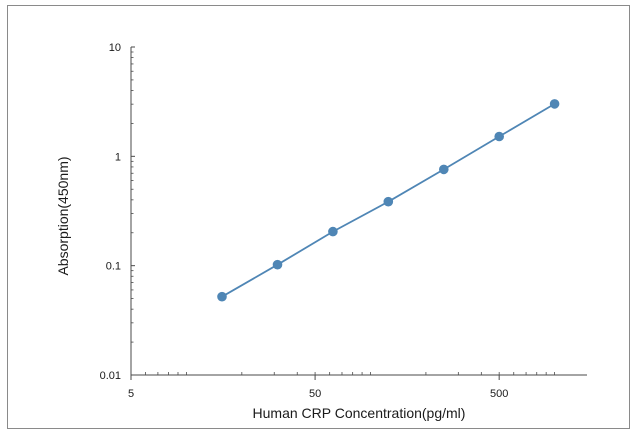  What do you see at coordinates (315, 394) in the screenshot?
I see `x-tick-label: 50` at bounding box center [315, 394].